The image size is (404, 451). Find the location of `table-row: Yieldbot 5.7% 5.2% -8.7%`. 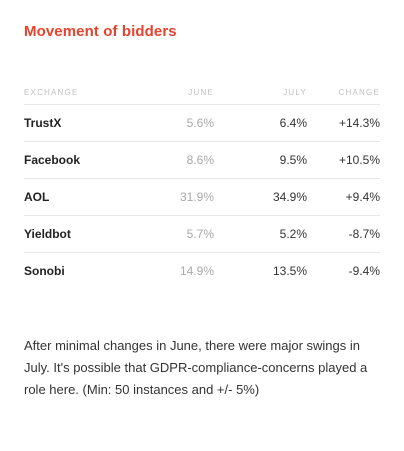

table-row: Yieldbot 5.7% 5.2% -8.7% is located at coordinates (202, 234).